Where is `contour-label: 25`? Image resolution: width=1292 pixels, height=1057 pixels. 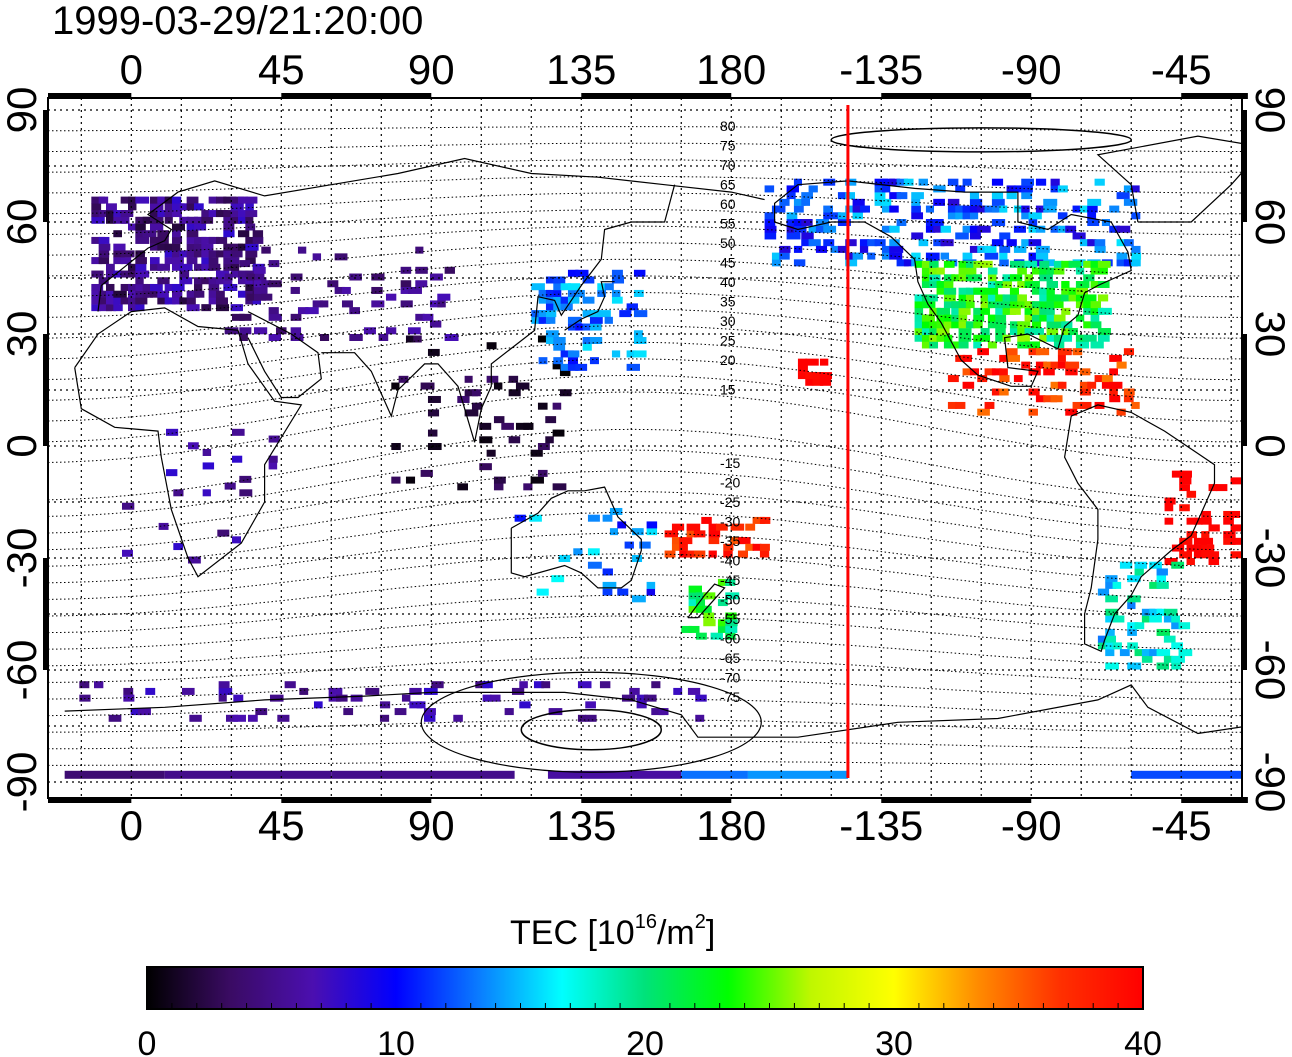 contour-label: 25 is located at coordinates (728, 341).